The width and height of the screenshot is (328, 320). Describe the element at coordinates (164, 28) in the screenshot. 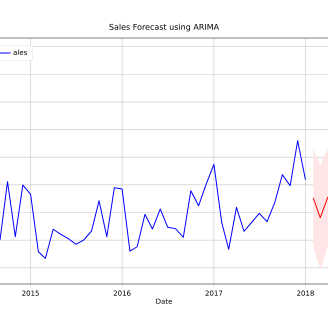

I see `chart-title: Sales Forecast using ARIMA` at that location.